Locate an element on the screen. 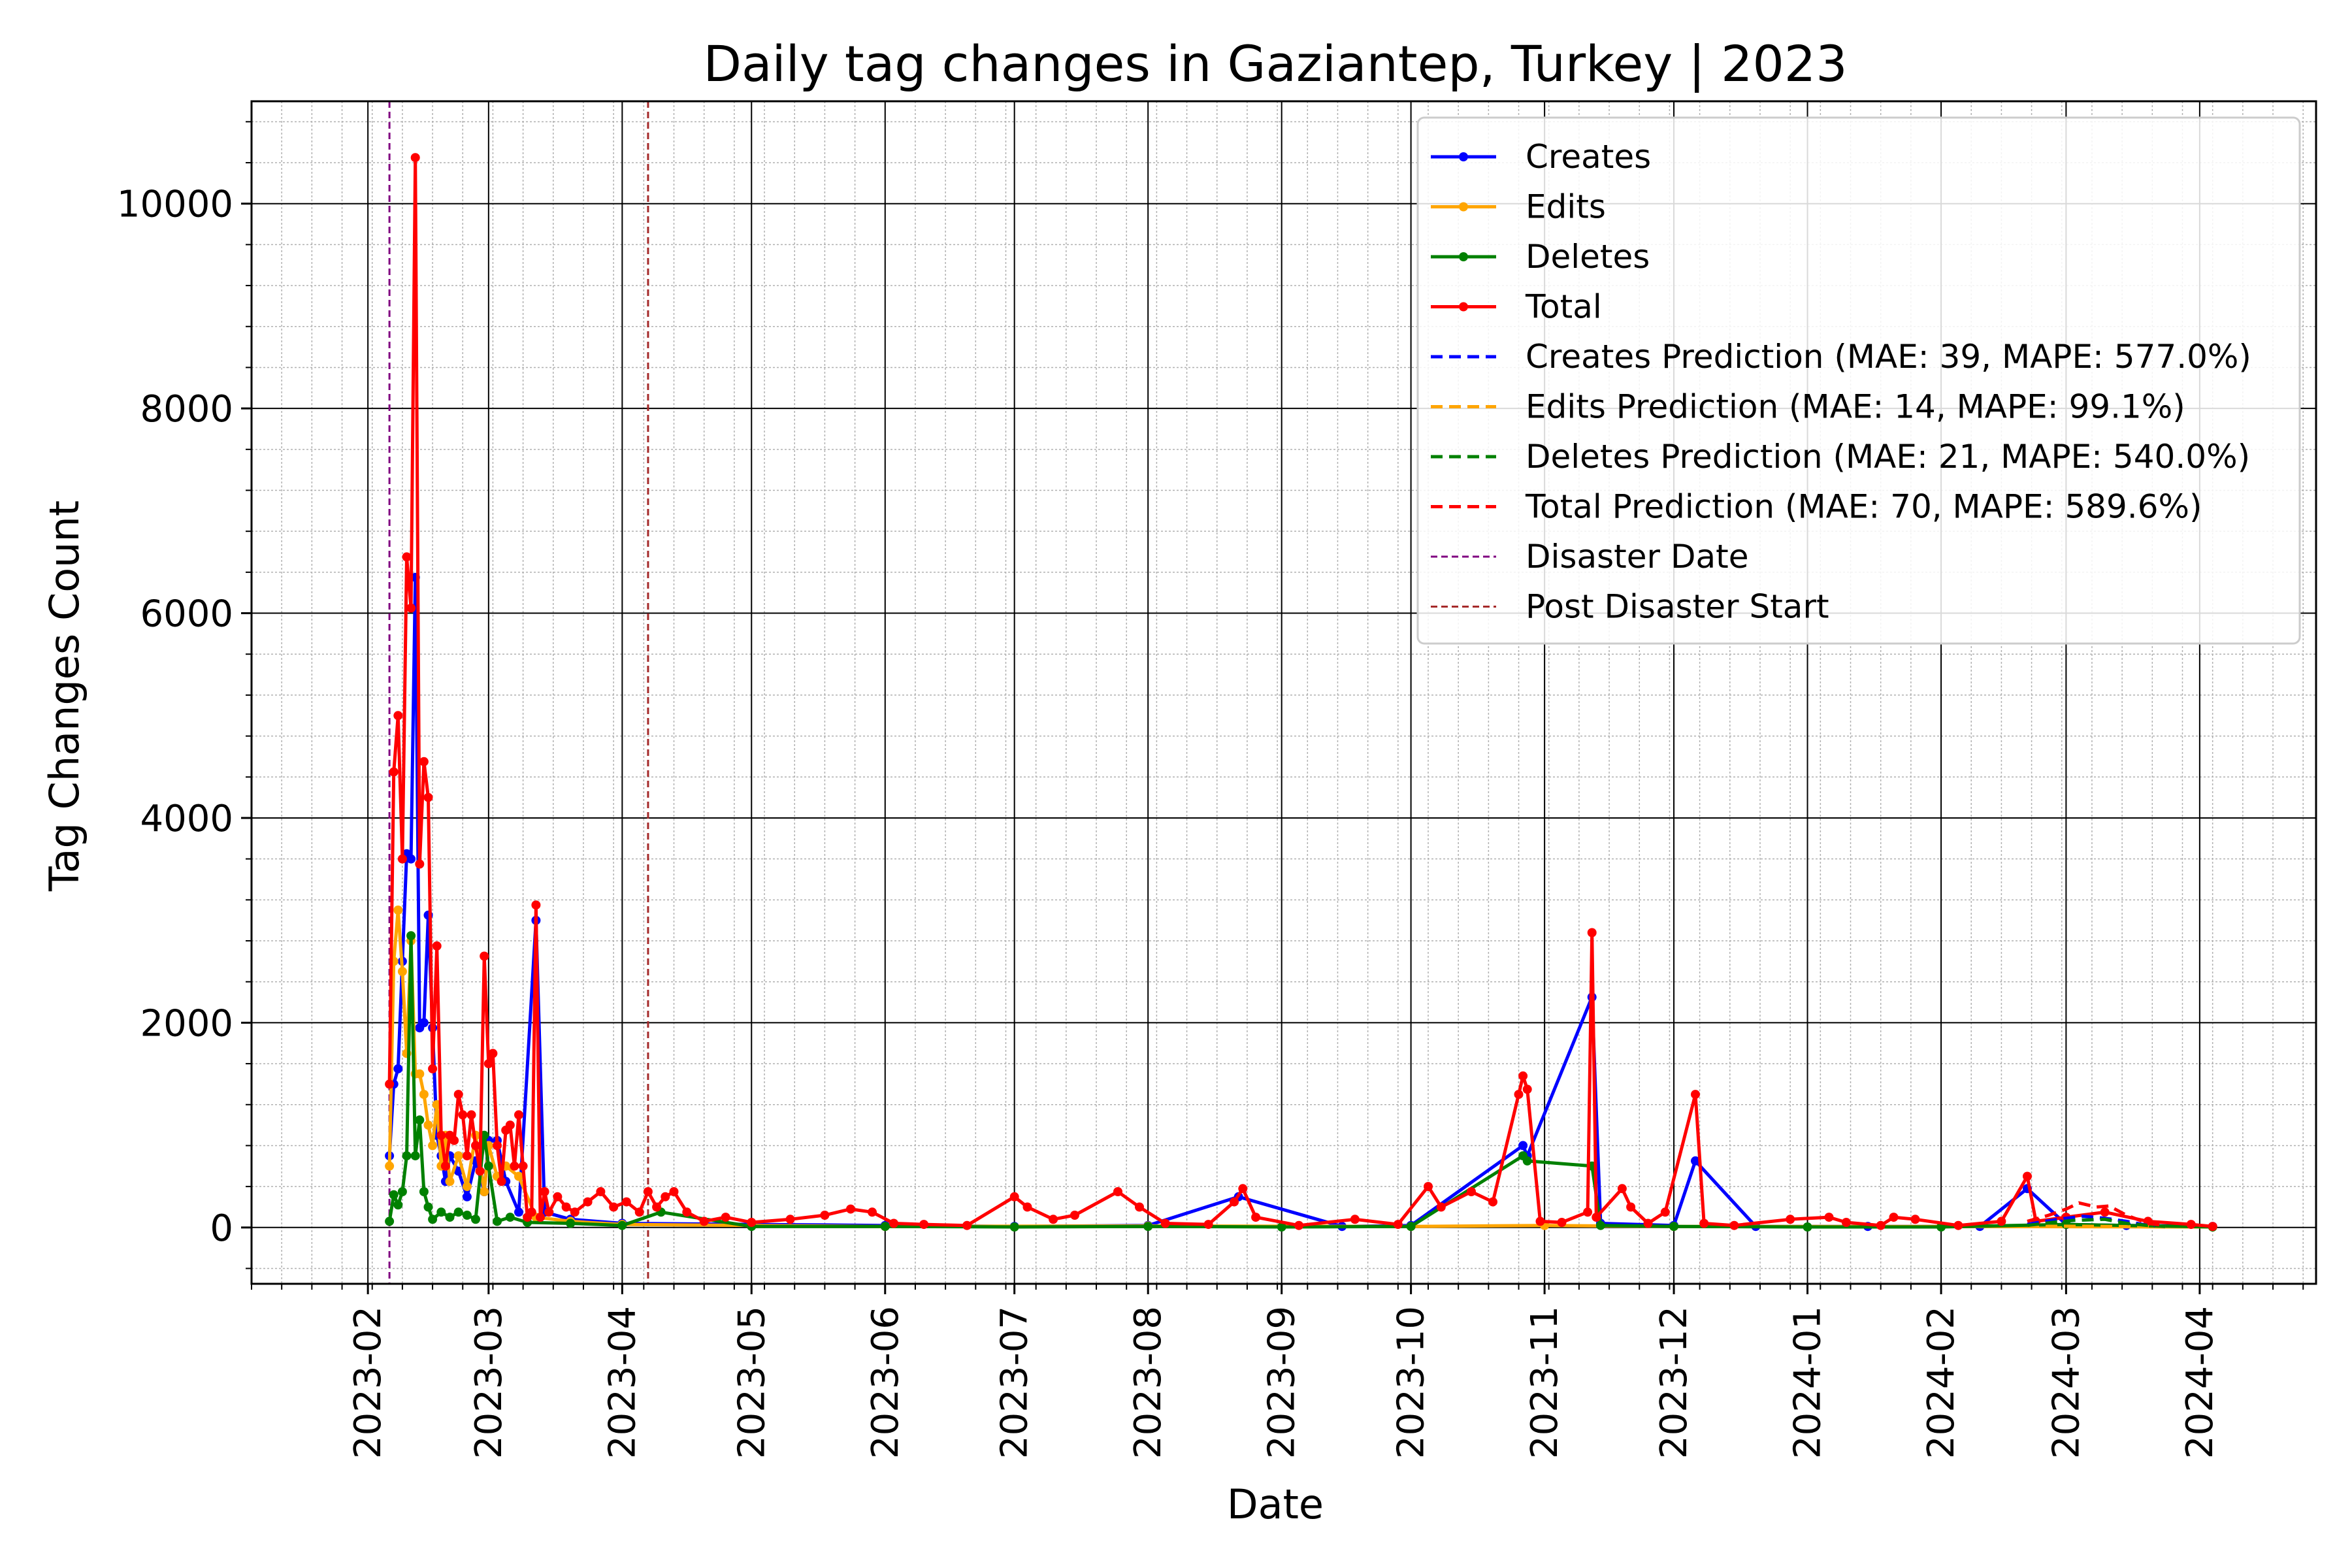  y-tick-label: 0 is located at coordinates (221, 1228).